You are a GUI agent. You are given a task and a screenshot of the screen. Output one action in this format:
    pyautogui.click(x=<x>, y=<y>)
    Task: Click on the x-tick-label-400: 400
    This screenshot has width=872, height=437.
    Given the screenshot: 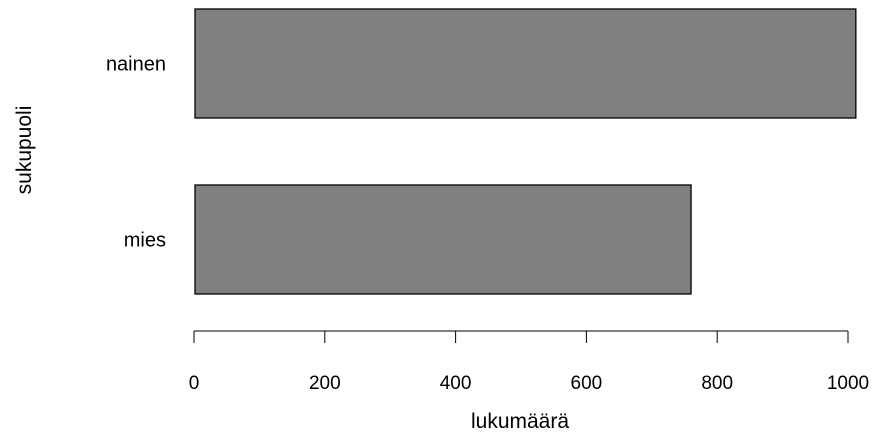 What is the action you would take?
    pyautogui.click(x=456, y=383)
    